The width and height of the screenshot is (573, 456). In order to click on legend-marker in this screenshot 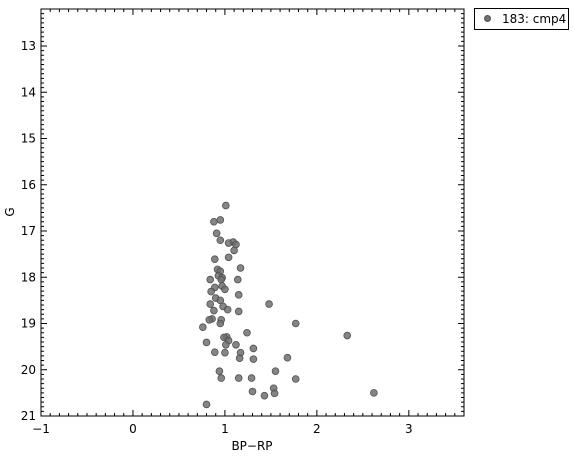, I will do `click(487, 18)`.